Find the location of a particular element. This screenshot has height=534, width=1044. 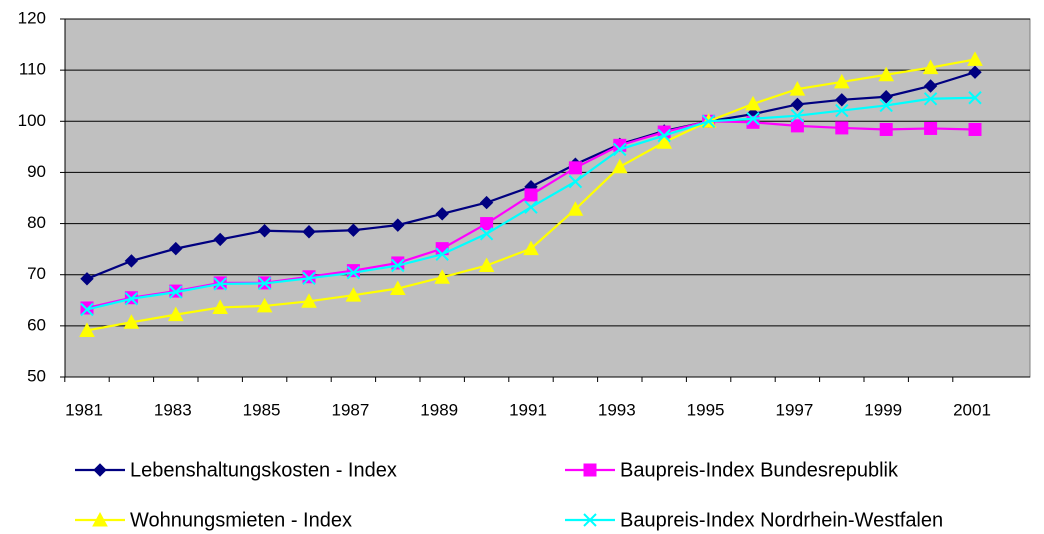

y-tick-label: 110 is located at coordinates (32, 69).